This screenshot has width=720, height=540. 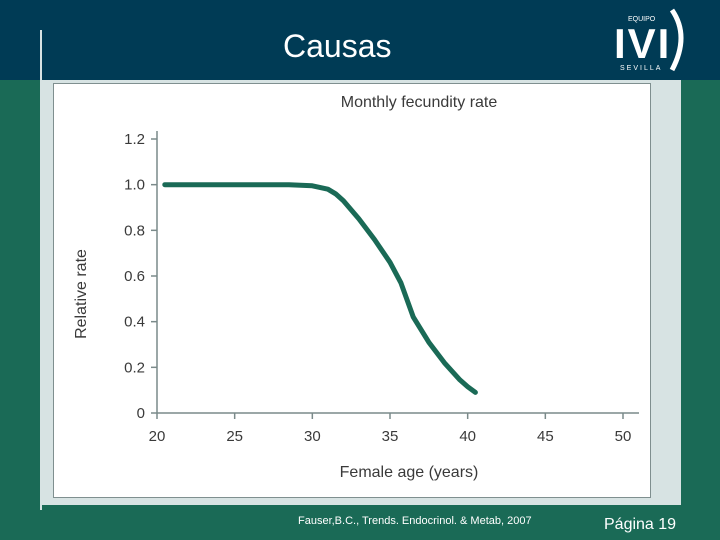 What do you see at coordinates (641, 68) in the screenshot?
I see `logo-bottom-text: SEVILLA` at bounding box center [641, 68].